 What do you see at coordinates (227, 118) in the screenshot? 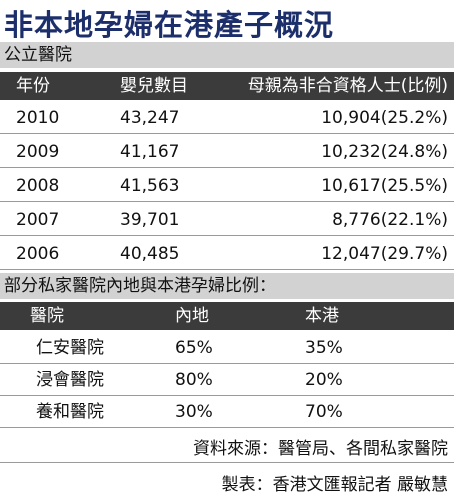
I see `table-row: 2010 43,247 10,904(25.2%)` at bounding box center [227, 118].